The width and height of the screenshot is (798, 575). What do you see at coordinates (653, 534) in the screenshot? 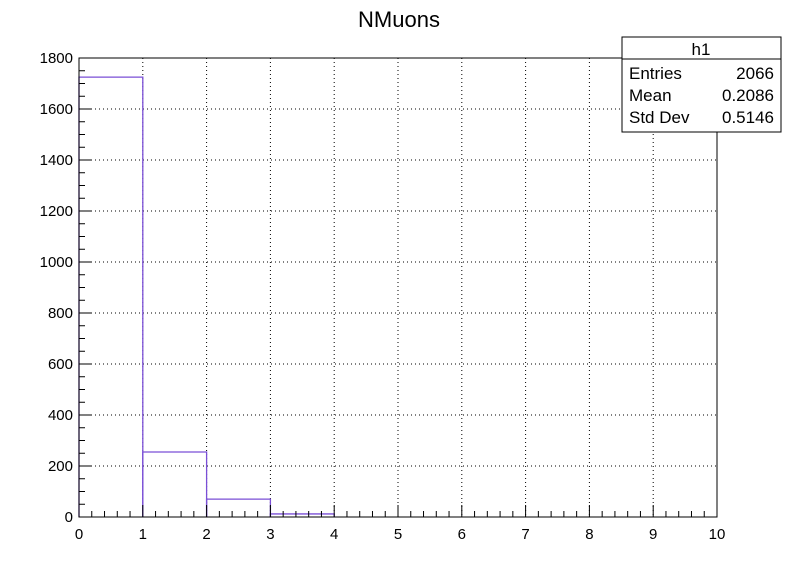
I see `x-tick-label: 9` at bounding box center [653, 534].